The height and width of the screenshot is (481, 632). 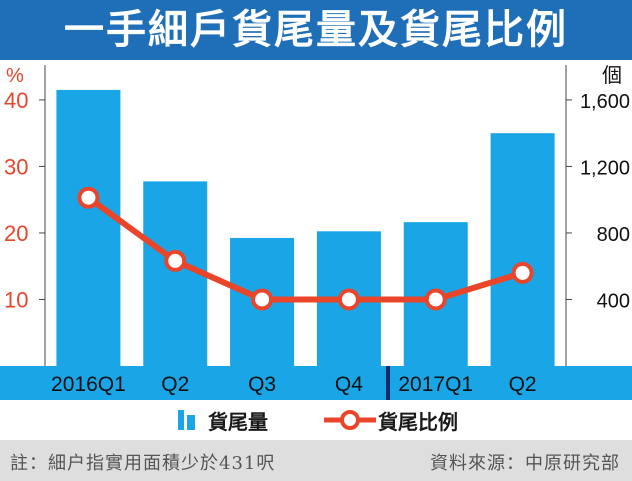 I want to click on left-tick-label: 20, so click(x=16, y=233).